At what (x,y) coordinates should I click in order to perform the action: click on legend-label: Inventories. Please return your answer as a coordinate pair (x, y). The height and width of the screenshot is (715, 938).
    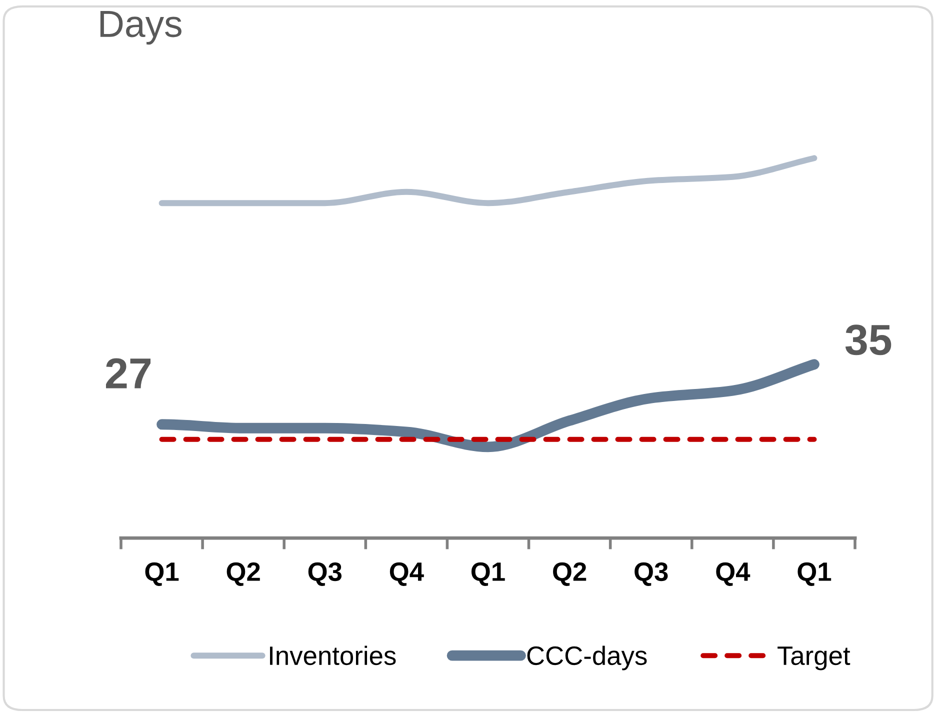
    Looking at the image, I should click on (333, 656).